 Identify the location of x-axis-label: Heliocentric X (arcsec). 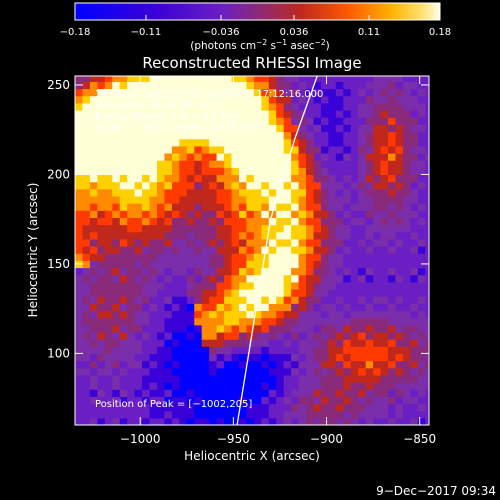
(252, 456).